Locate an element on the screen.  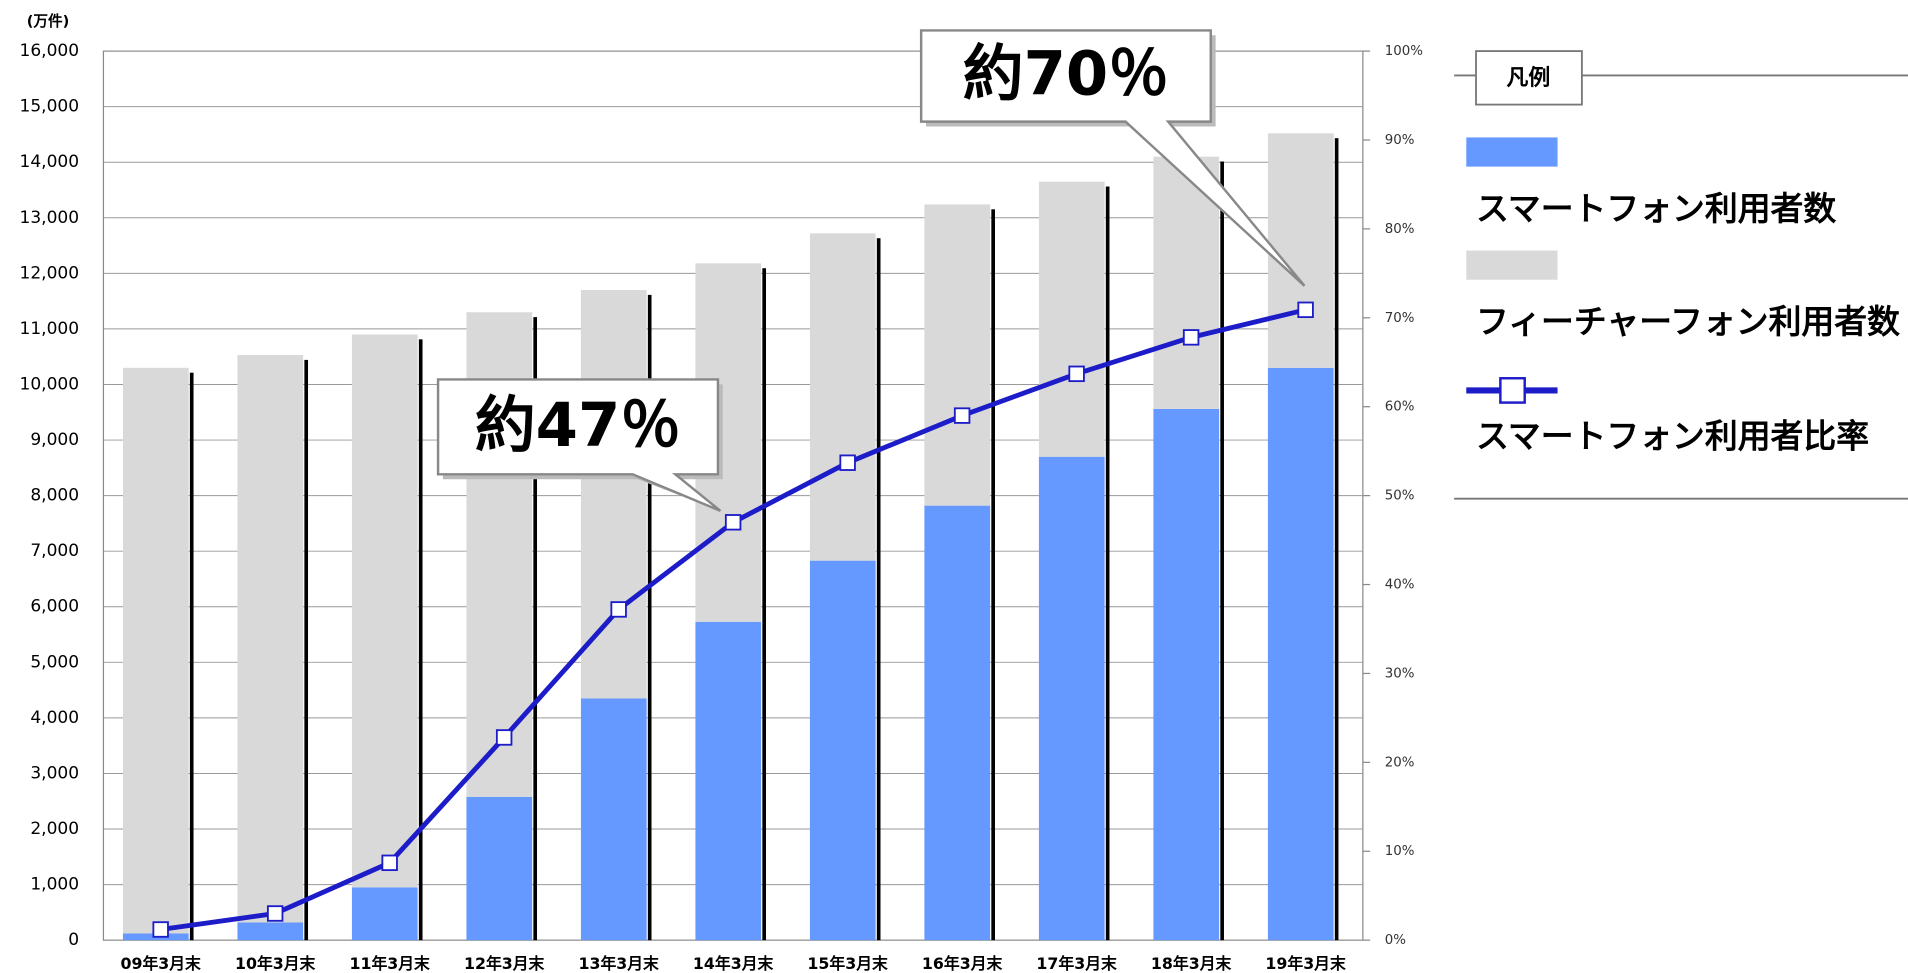
y2-tick-label: 70% is located at coordinates (1400, 318).